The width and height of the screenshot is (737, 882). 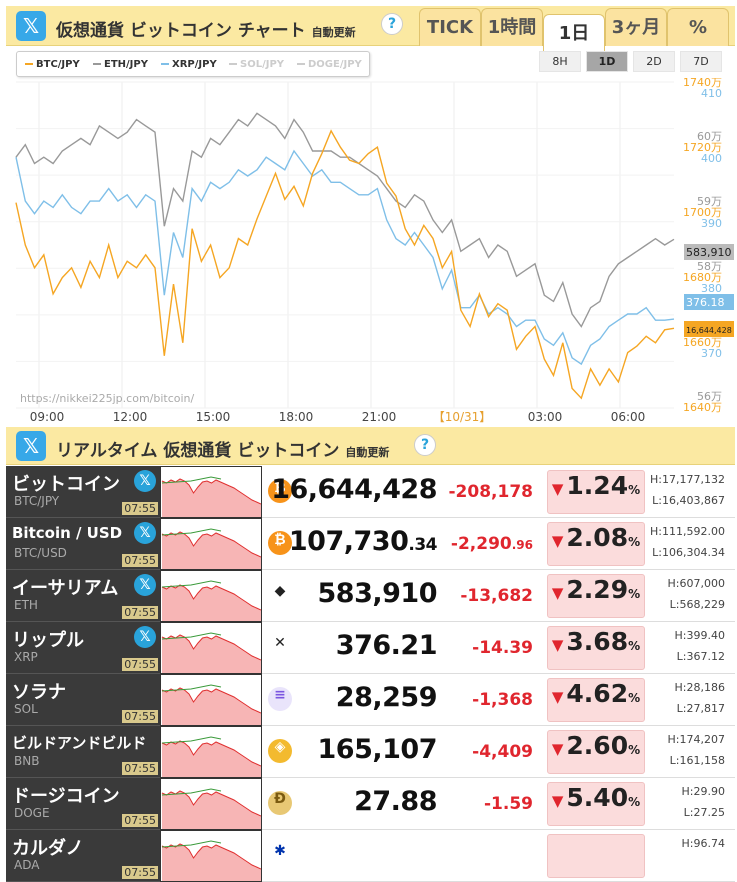 I want to click on btc-axis-label: 1700万, so click(x=702, y=212).